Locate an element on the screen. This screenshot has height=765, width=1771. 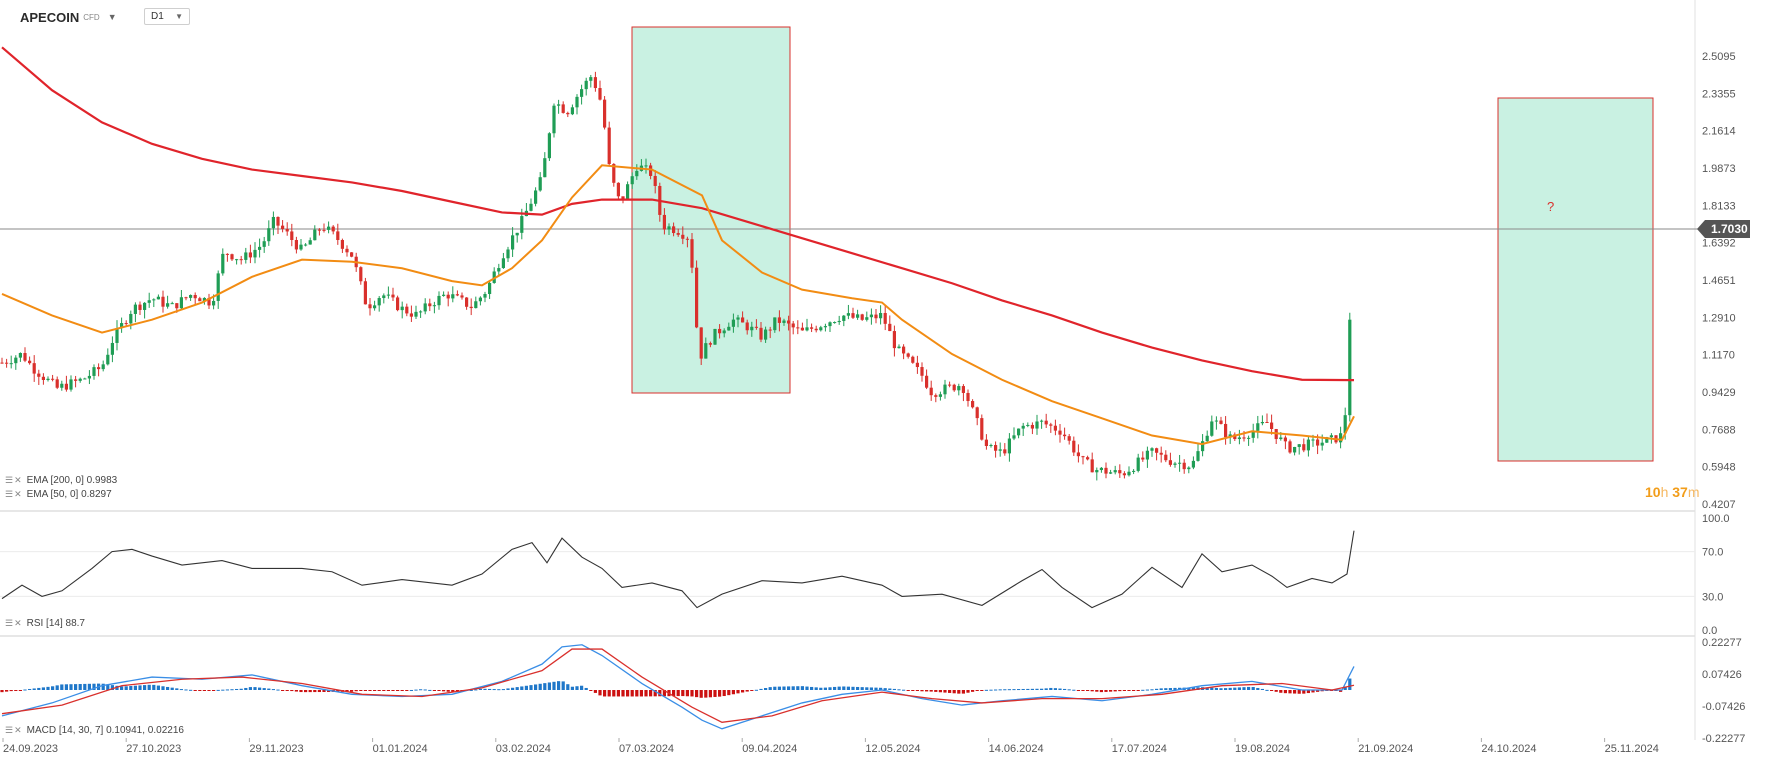
annotation-question-mark: ? is located at coordinates (1550, 206).